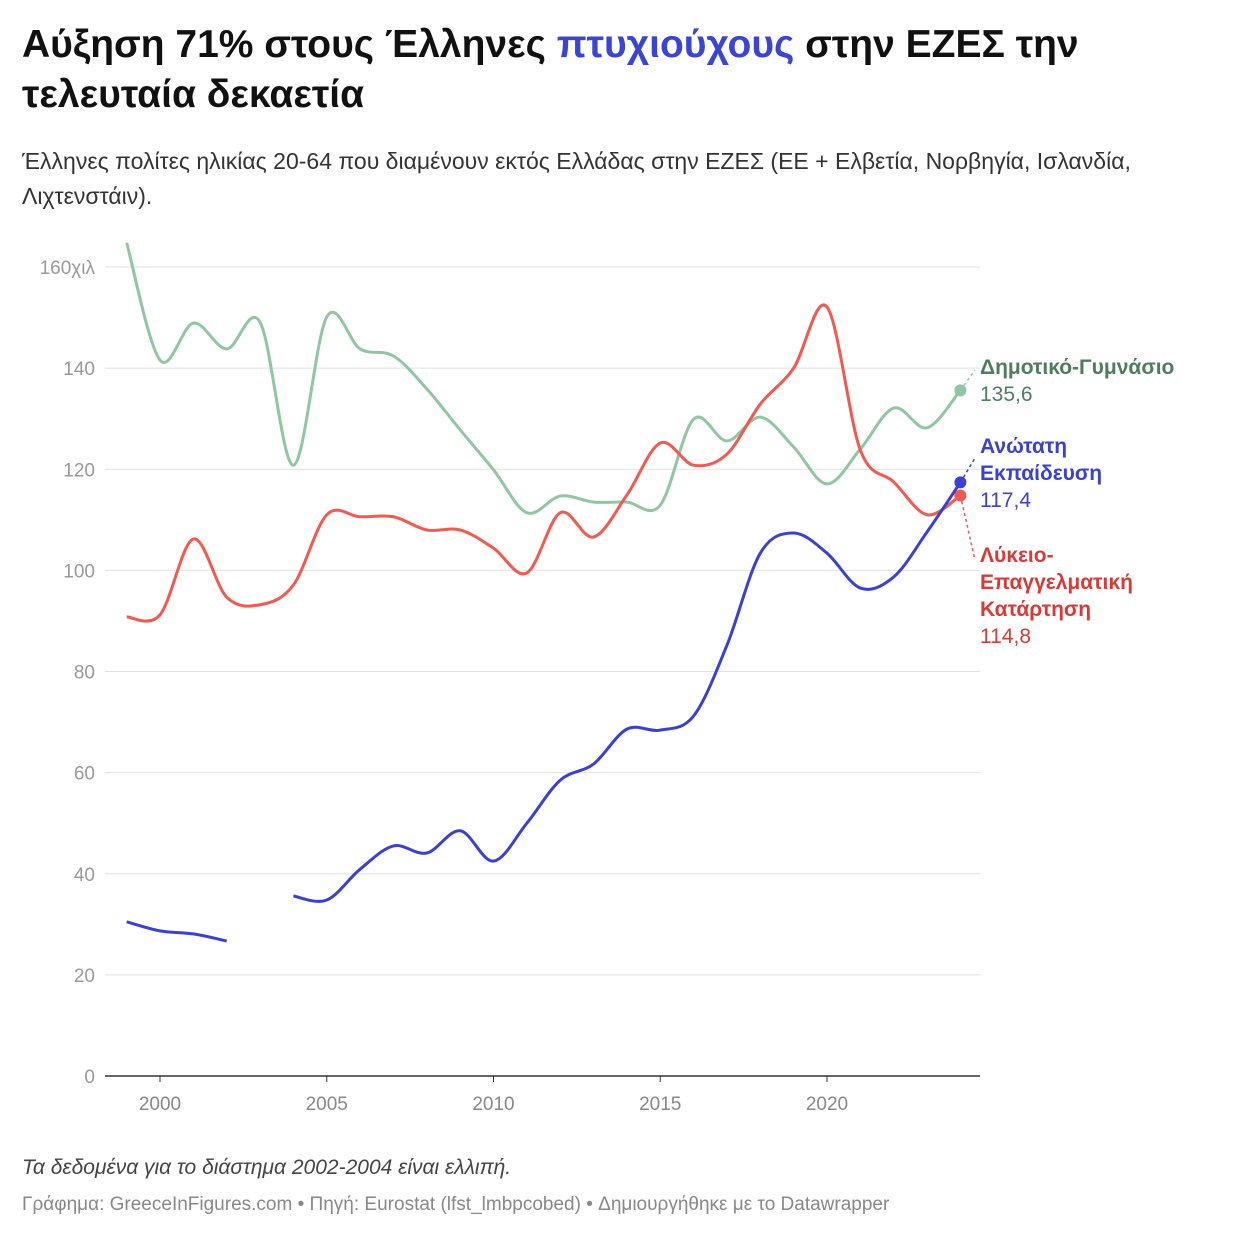 The image size is (1240, 1240). What do you see at coordinates (1056, 582) in the screenshot?
I see `series-name: Λύκειο-Επαγγελματική Κατάρτηση` at bounding box center [1056, 582].